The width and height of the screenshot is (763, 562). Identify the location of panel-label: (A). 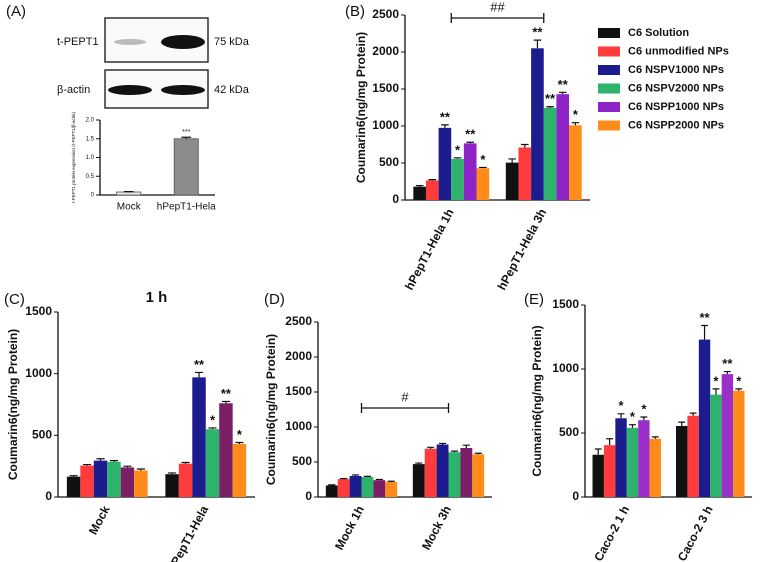
(16, 11).